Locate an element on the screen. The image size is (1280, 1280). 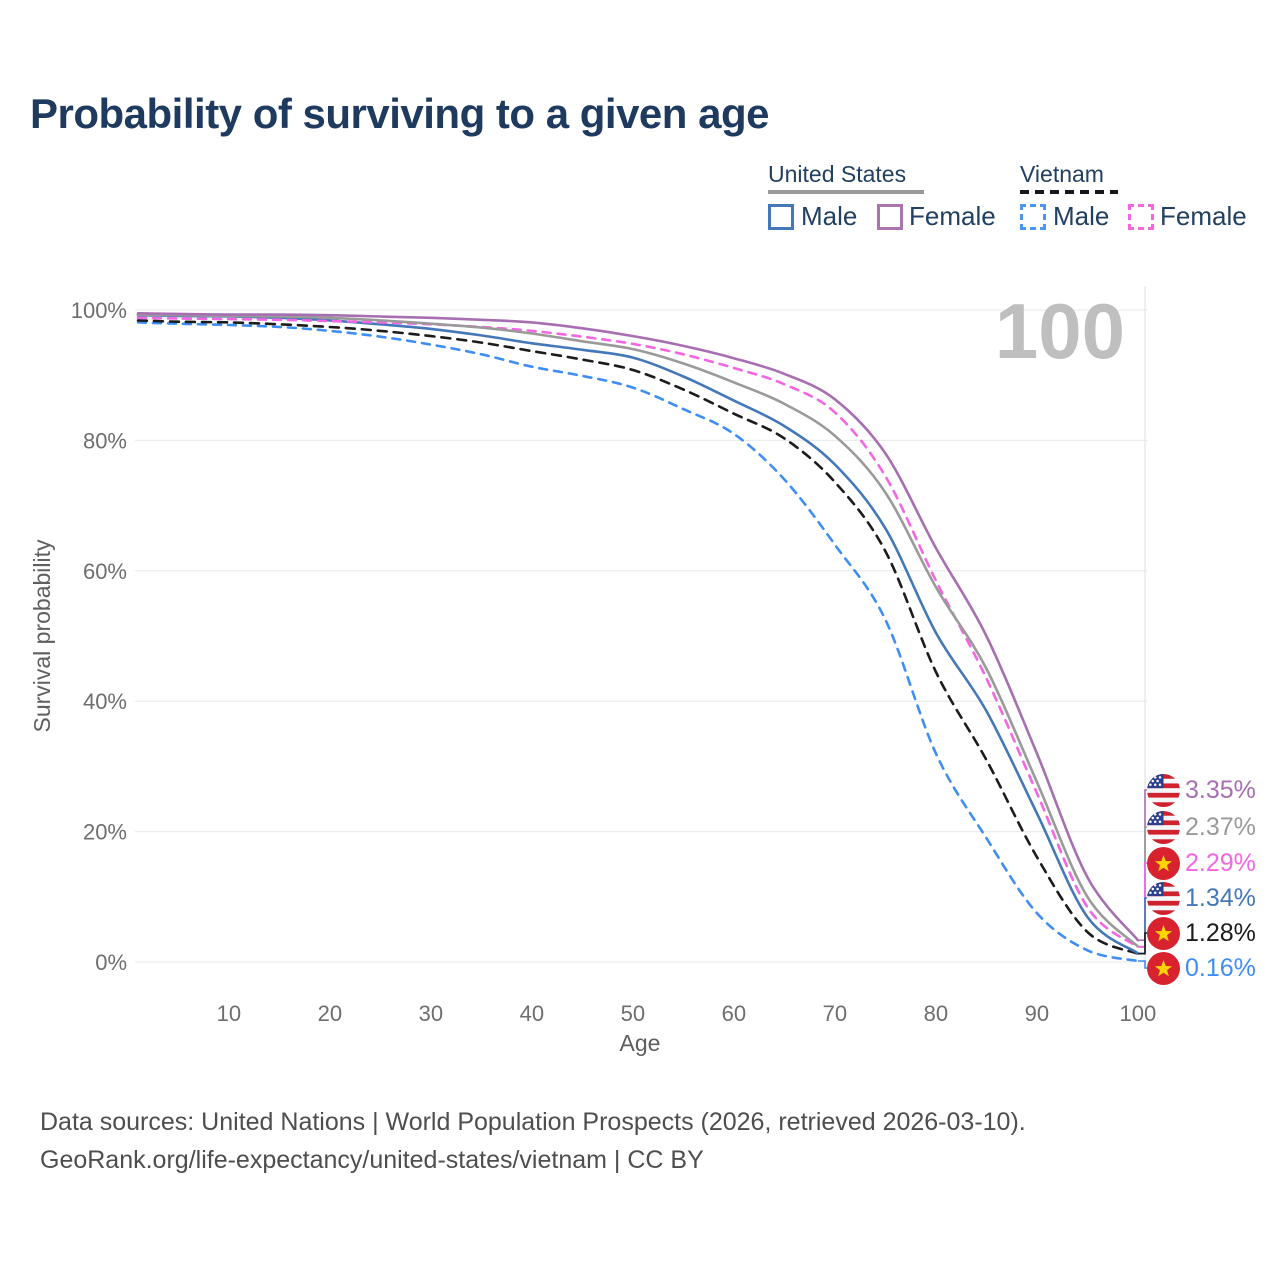
x-axis-tick-label: 70 is located at coordinates (835, 1013).